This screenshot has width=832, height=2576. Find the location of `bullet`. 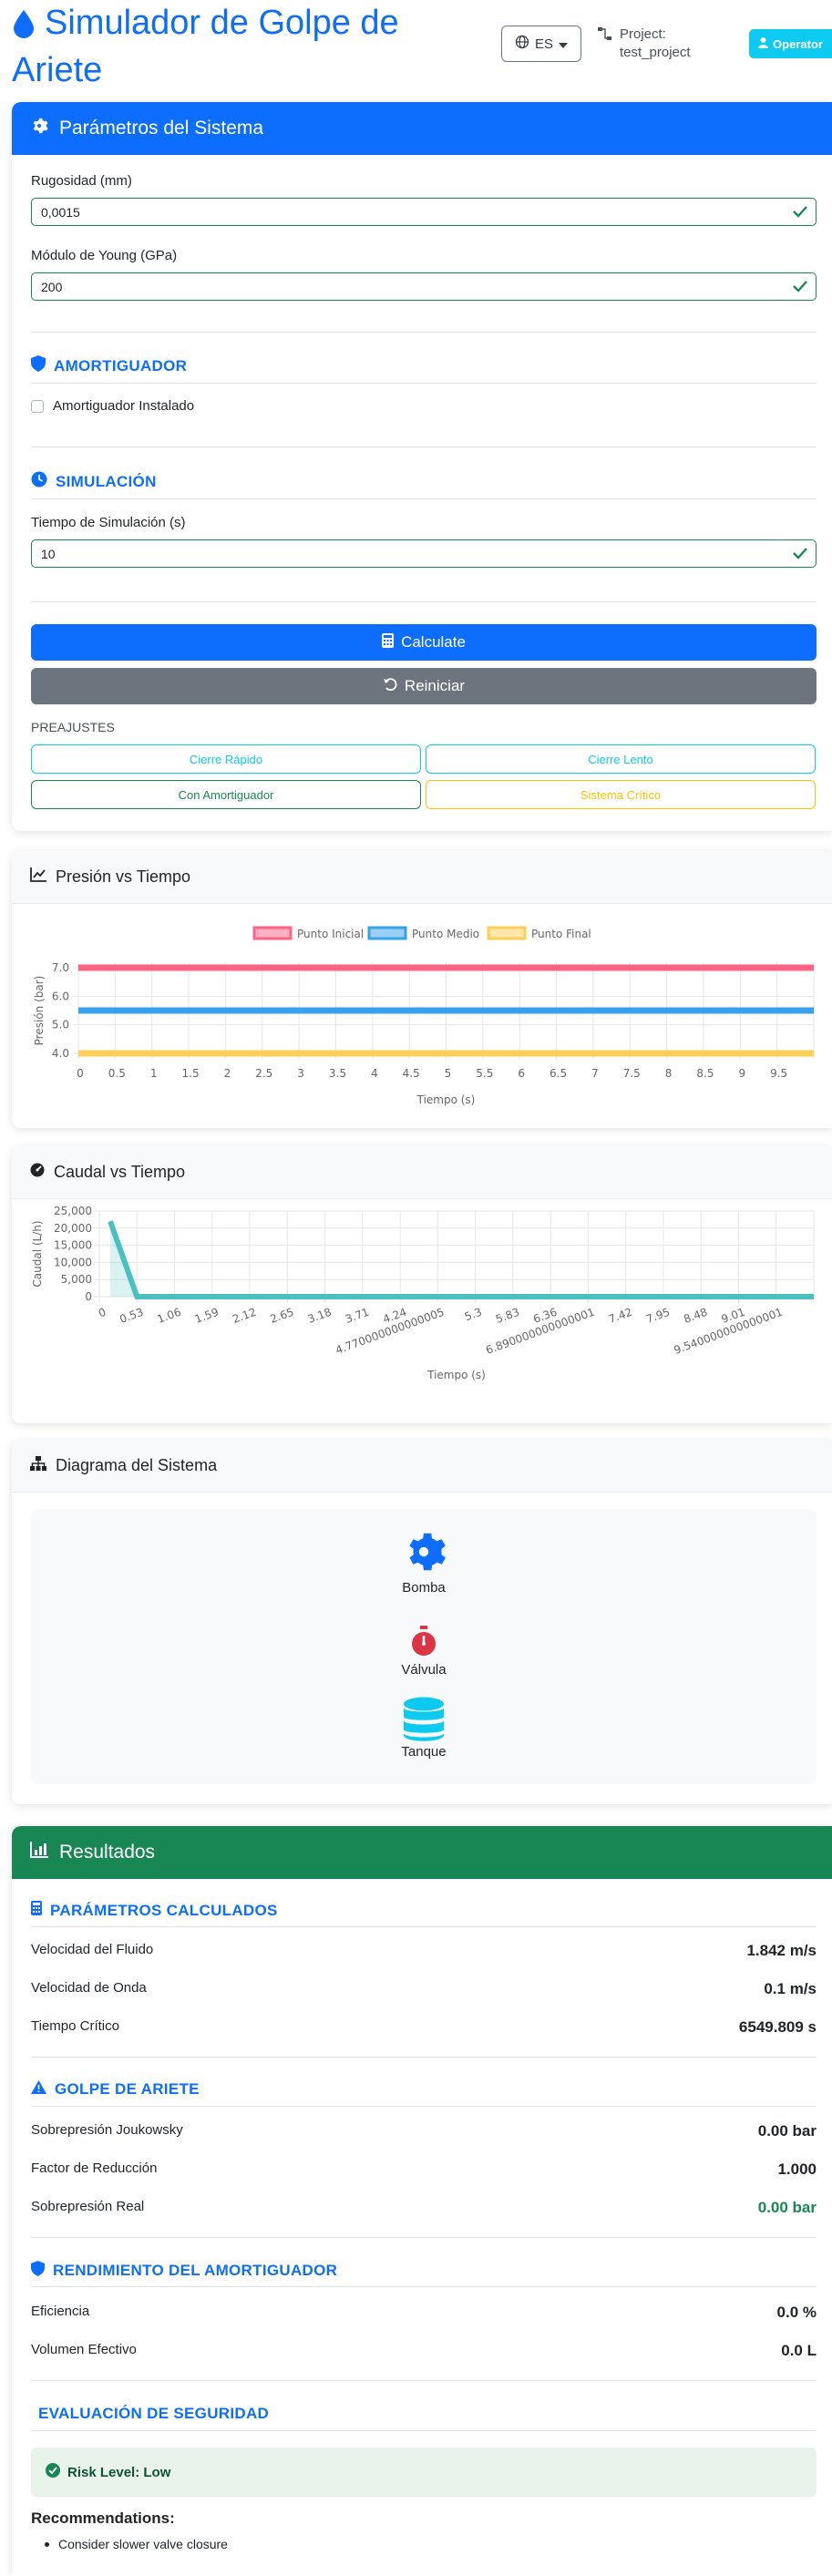

bullet is located at coordinates (47, 2544).